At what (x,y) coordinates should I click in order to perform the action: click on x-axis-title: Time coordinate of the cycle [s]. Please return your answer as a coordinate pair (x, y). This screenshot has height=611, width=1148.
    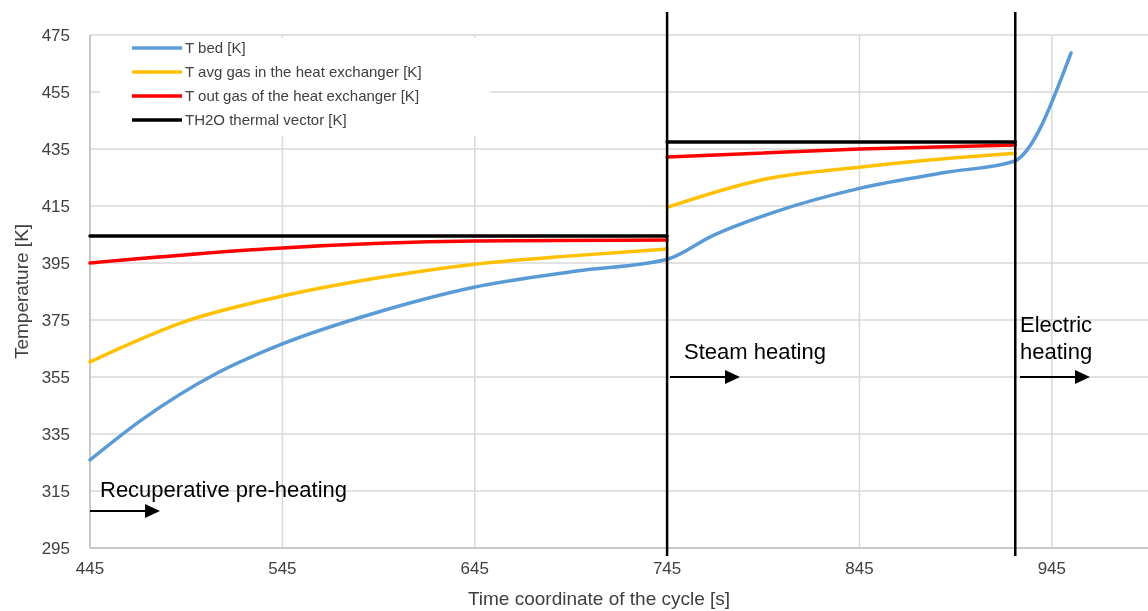
    Looking at the image, I should click on (599, 598).